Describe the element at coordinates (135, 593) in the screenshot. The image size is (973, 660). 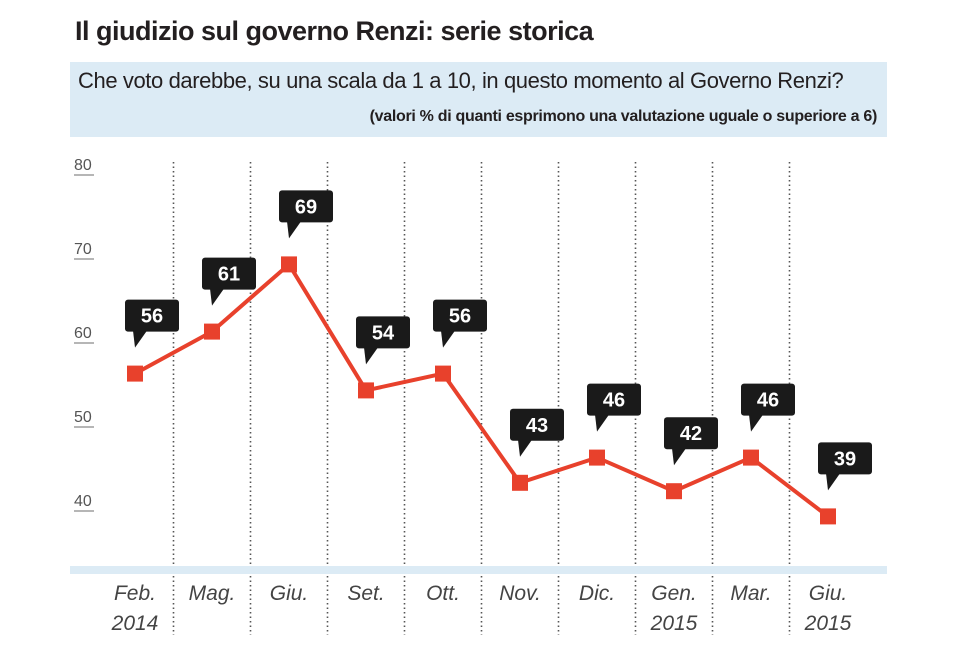
I see `x-tick-label: Feb.` at that location.